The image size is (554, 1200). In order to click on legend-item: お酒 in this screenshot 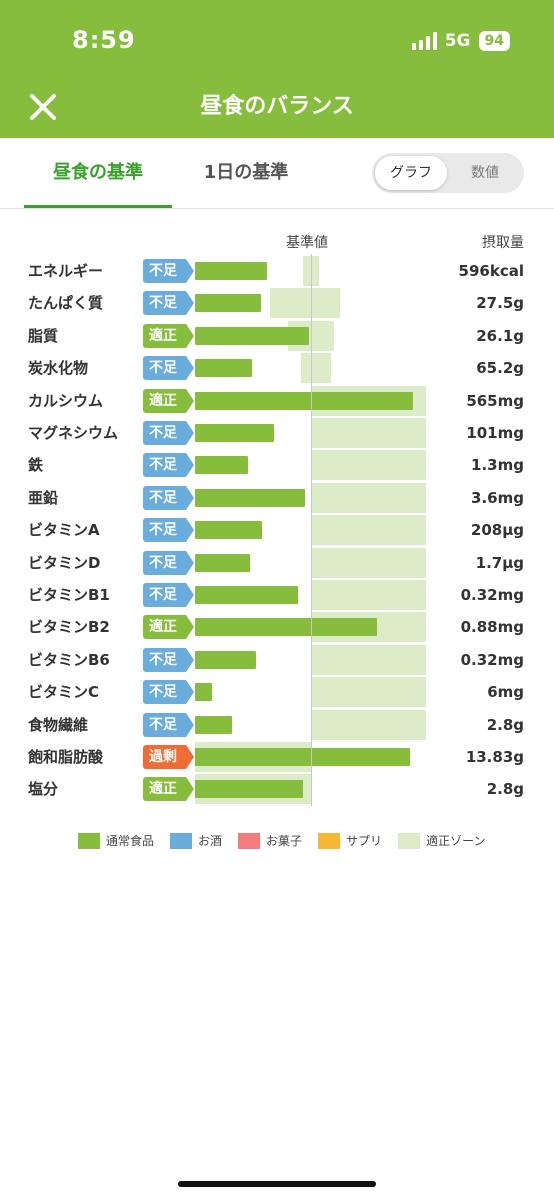, I will do `click(196, 840)`.